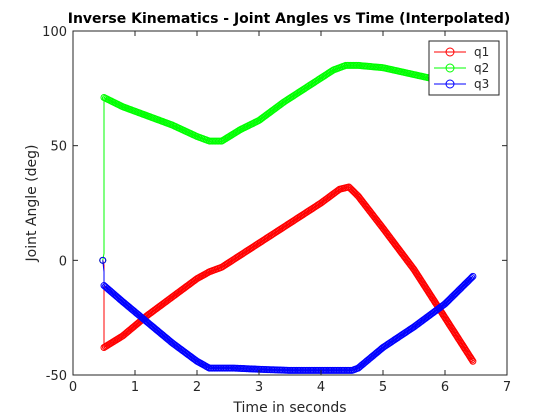 The image size is (560, 420). I want to click on legend-label: q3, so click(481, 84).